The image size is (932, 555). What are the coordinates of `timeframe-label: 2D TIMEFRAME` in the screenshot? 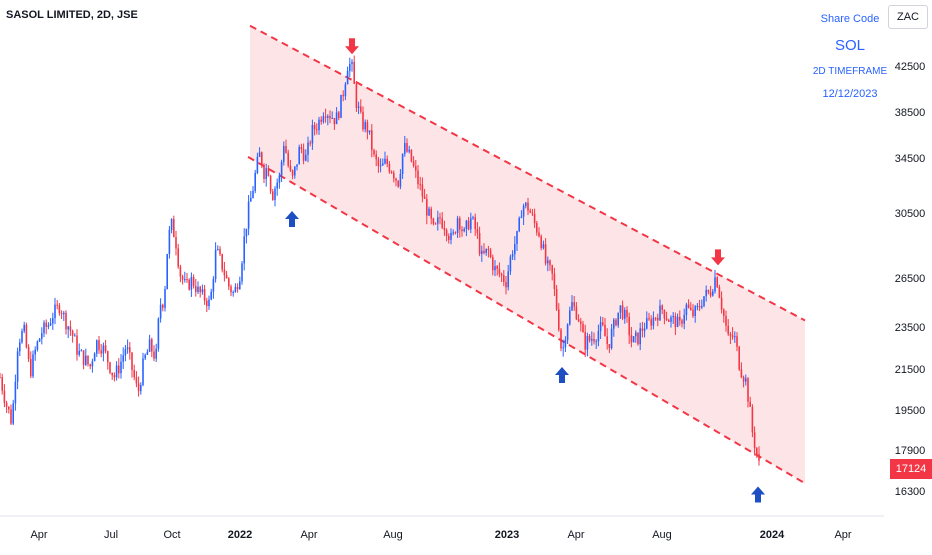 It's located at (850, 71).